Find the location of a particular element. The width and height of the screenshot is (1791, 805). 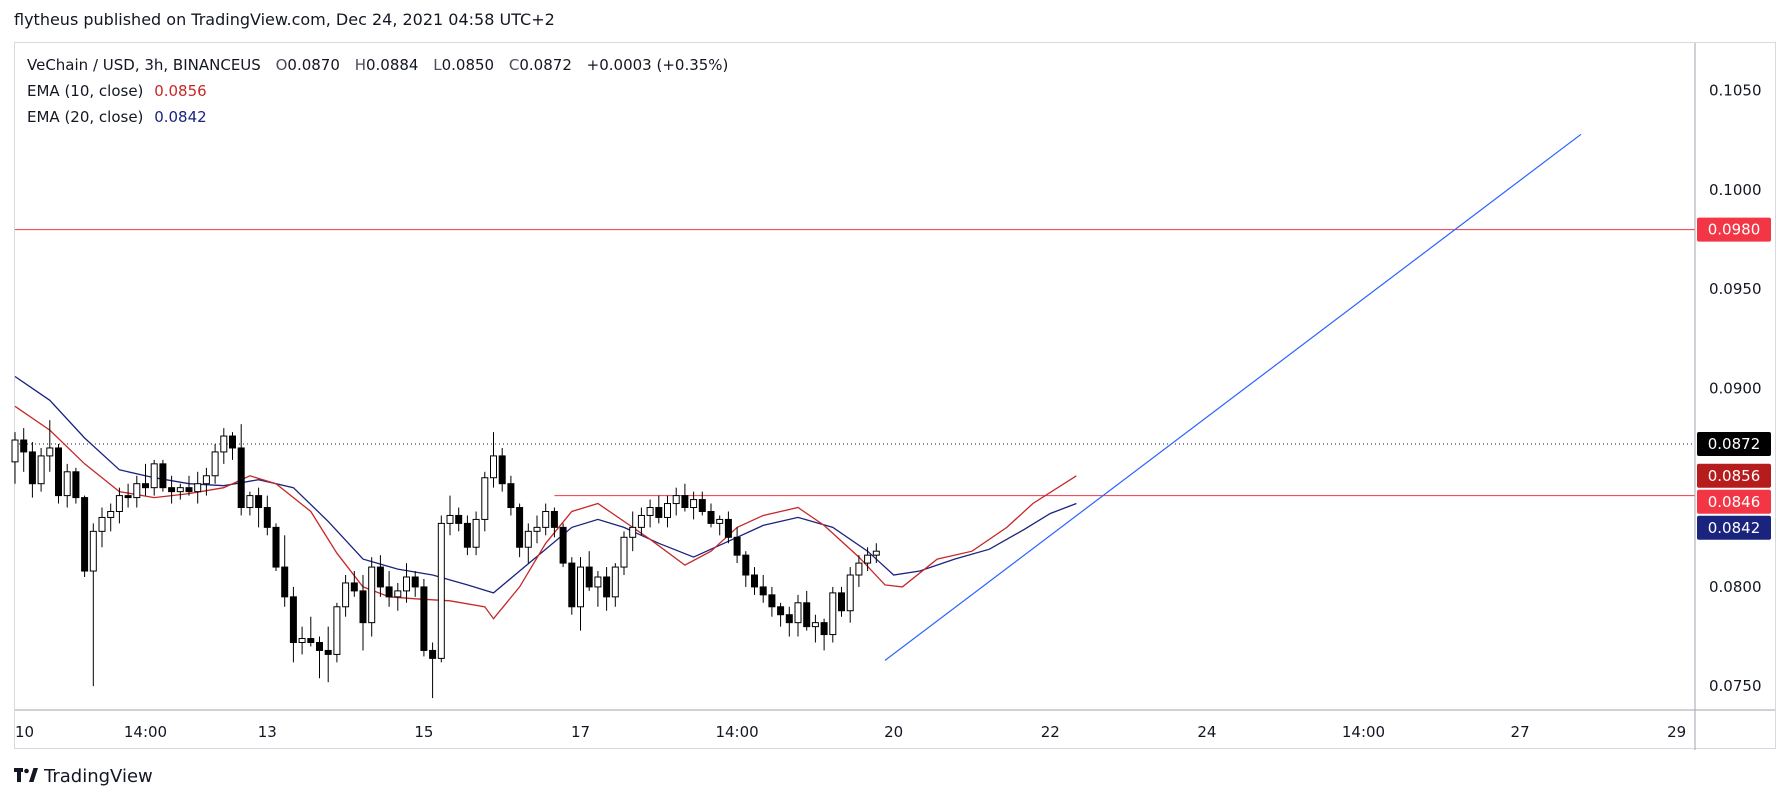

tradingview-brand-name: TradingView is located at coordinates (98, 776).